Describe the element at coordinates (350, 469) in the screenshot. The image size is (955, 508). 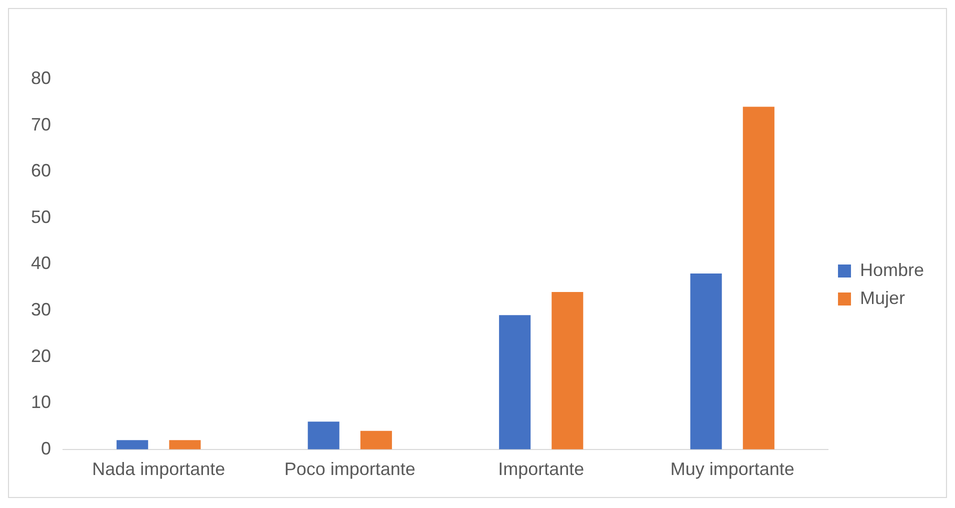
I see `x-tick-label: Poco importante` at that location.